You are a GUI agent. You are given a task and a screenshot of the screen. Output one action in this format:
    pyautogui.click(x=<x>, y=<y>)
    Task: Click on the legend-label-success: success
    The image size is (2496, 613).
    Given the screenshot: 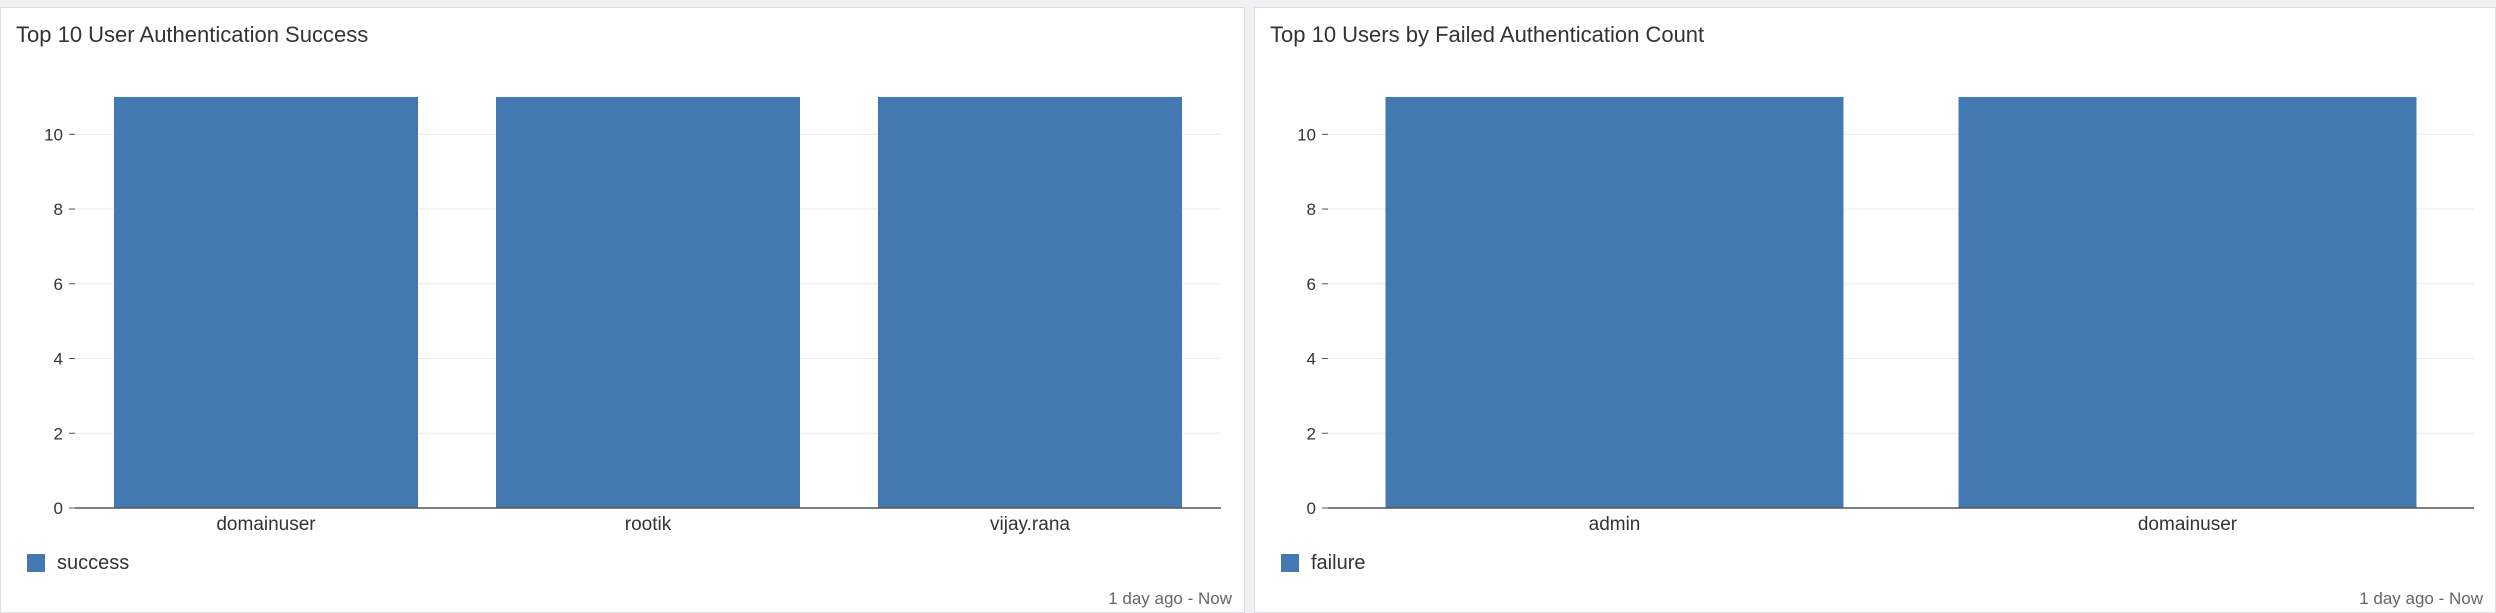 What is the action you would take?
    pyautogui.click(x=93, y=562)
    